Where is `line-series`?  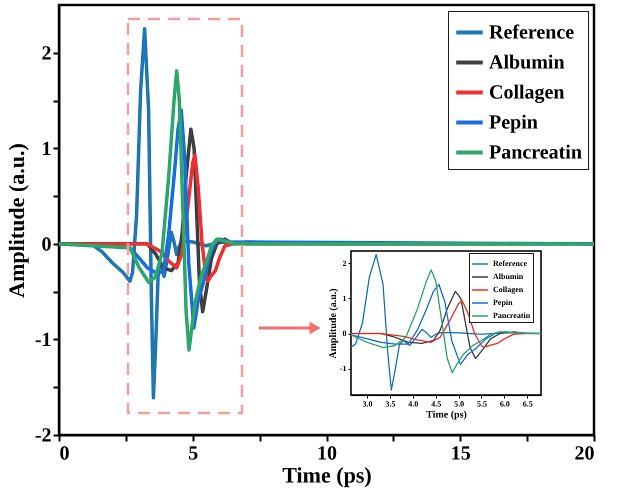
line-series is located at coordinates (446, 321).